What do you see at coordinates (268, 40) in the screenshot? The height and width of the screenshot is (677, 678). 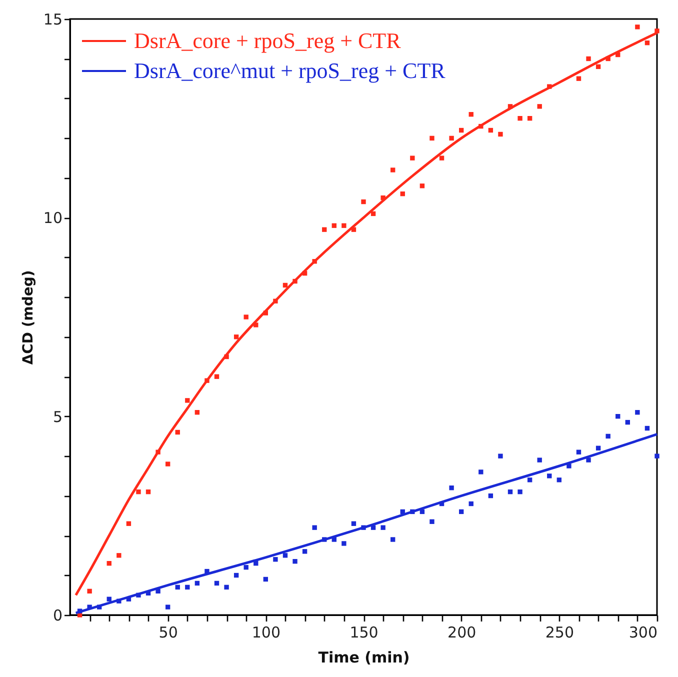 I see `legend-label: DsrA_core + rpoS_reg + CTR` at bounding box center [268, 40].